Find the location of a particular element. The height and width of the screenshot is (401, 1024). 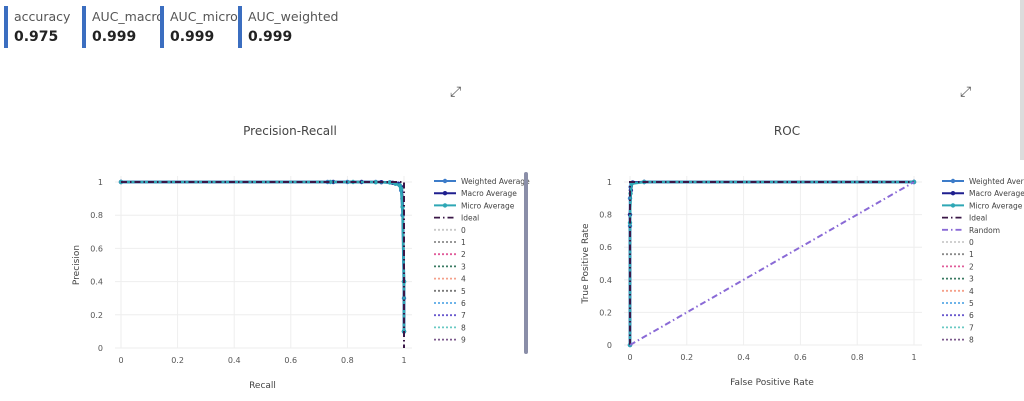

metric-name: AUC_macro is located at coordinates (128, 16).